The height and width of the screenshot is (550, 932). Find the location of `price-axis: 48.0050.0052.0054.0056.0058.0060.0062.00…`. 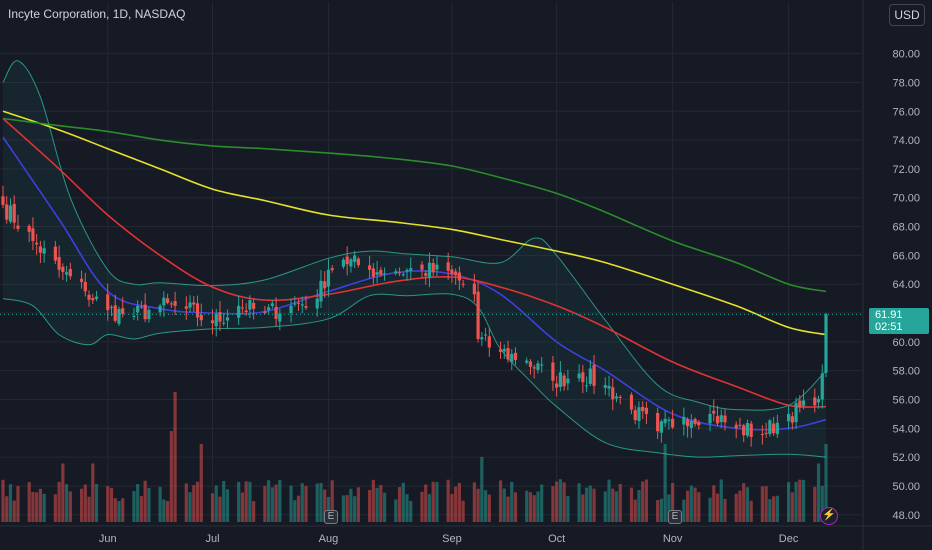

price-axis: 48.0050.0052.0054.0056.0058.0060.0062.00… is located at coordinates (891, 275).